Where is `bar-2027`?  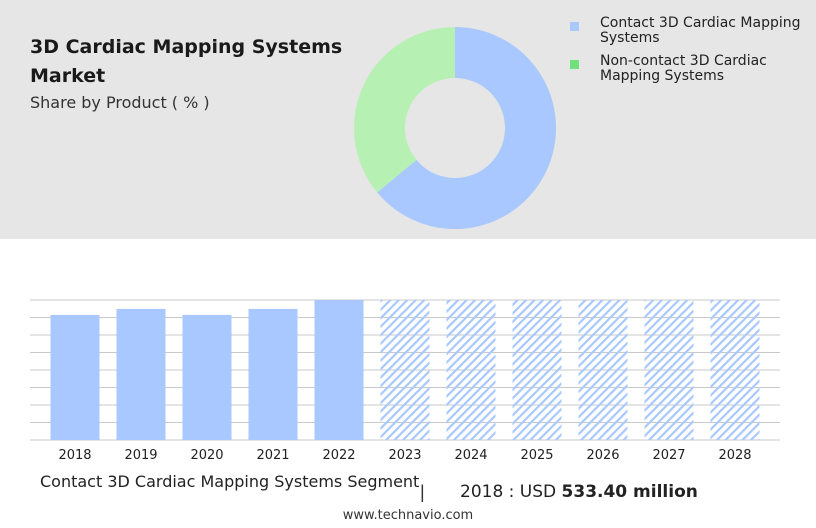 bar-2027 is located at coordinates (669, 370).